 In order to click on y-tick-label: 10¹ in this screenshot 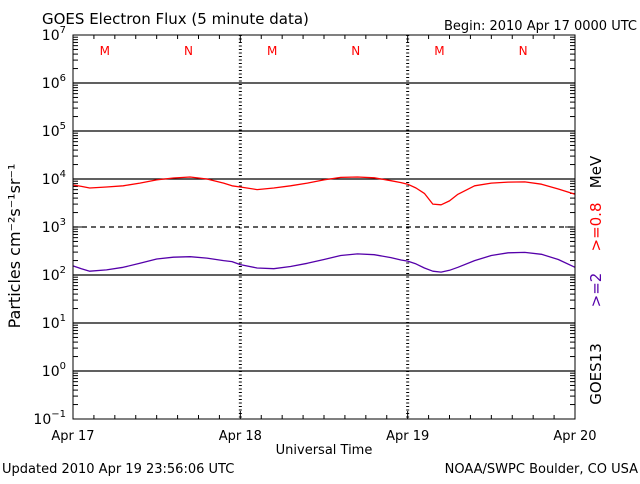, I will do `click(54, 322)`.